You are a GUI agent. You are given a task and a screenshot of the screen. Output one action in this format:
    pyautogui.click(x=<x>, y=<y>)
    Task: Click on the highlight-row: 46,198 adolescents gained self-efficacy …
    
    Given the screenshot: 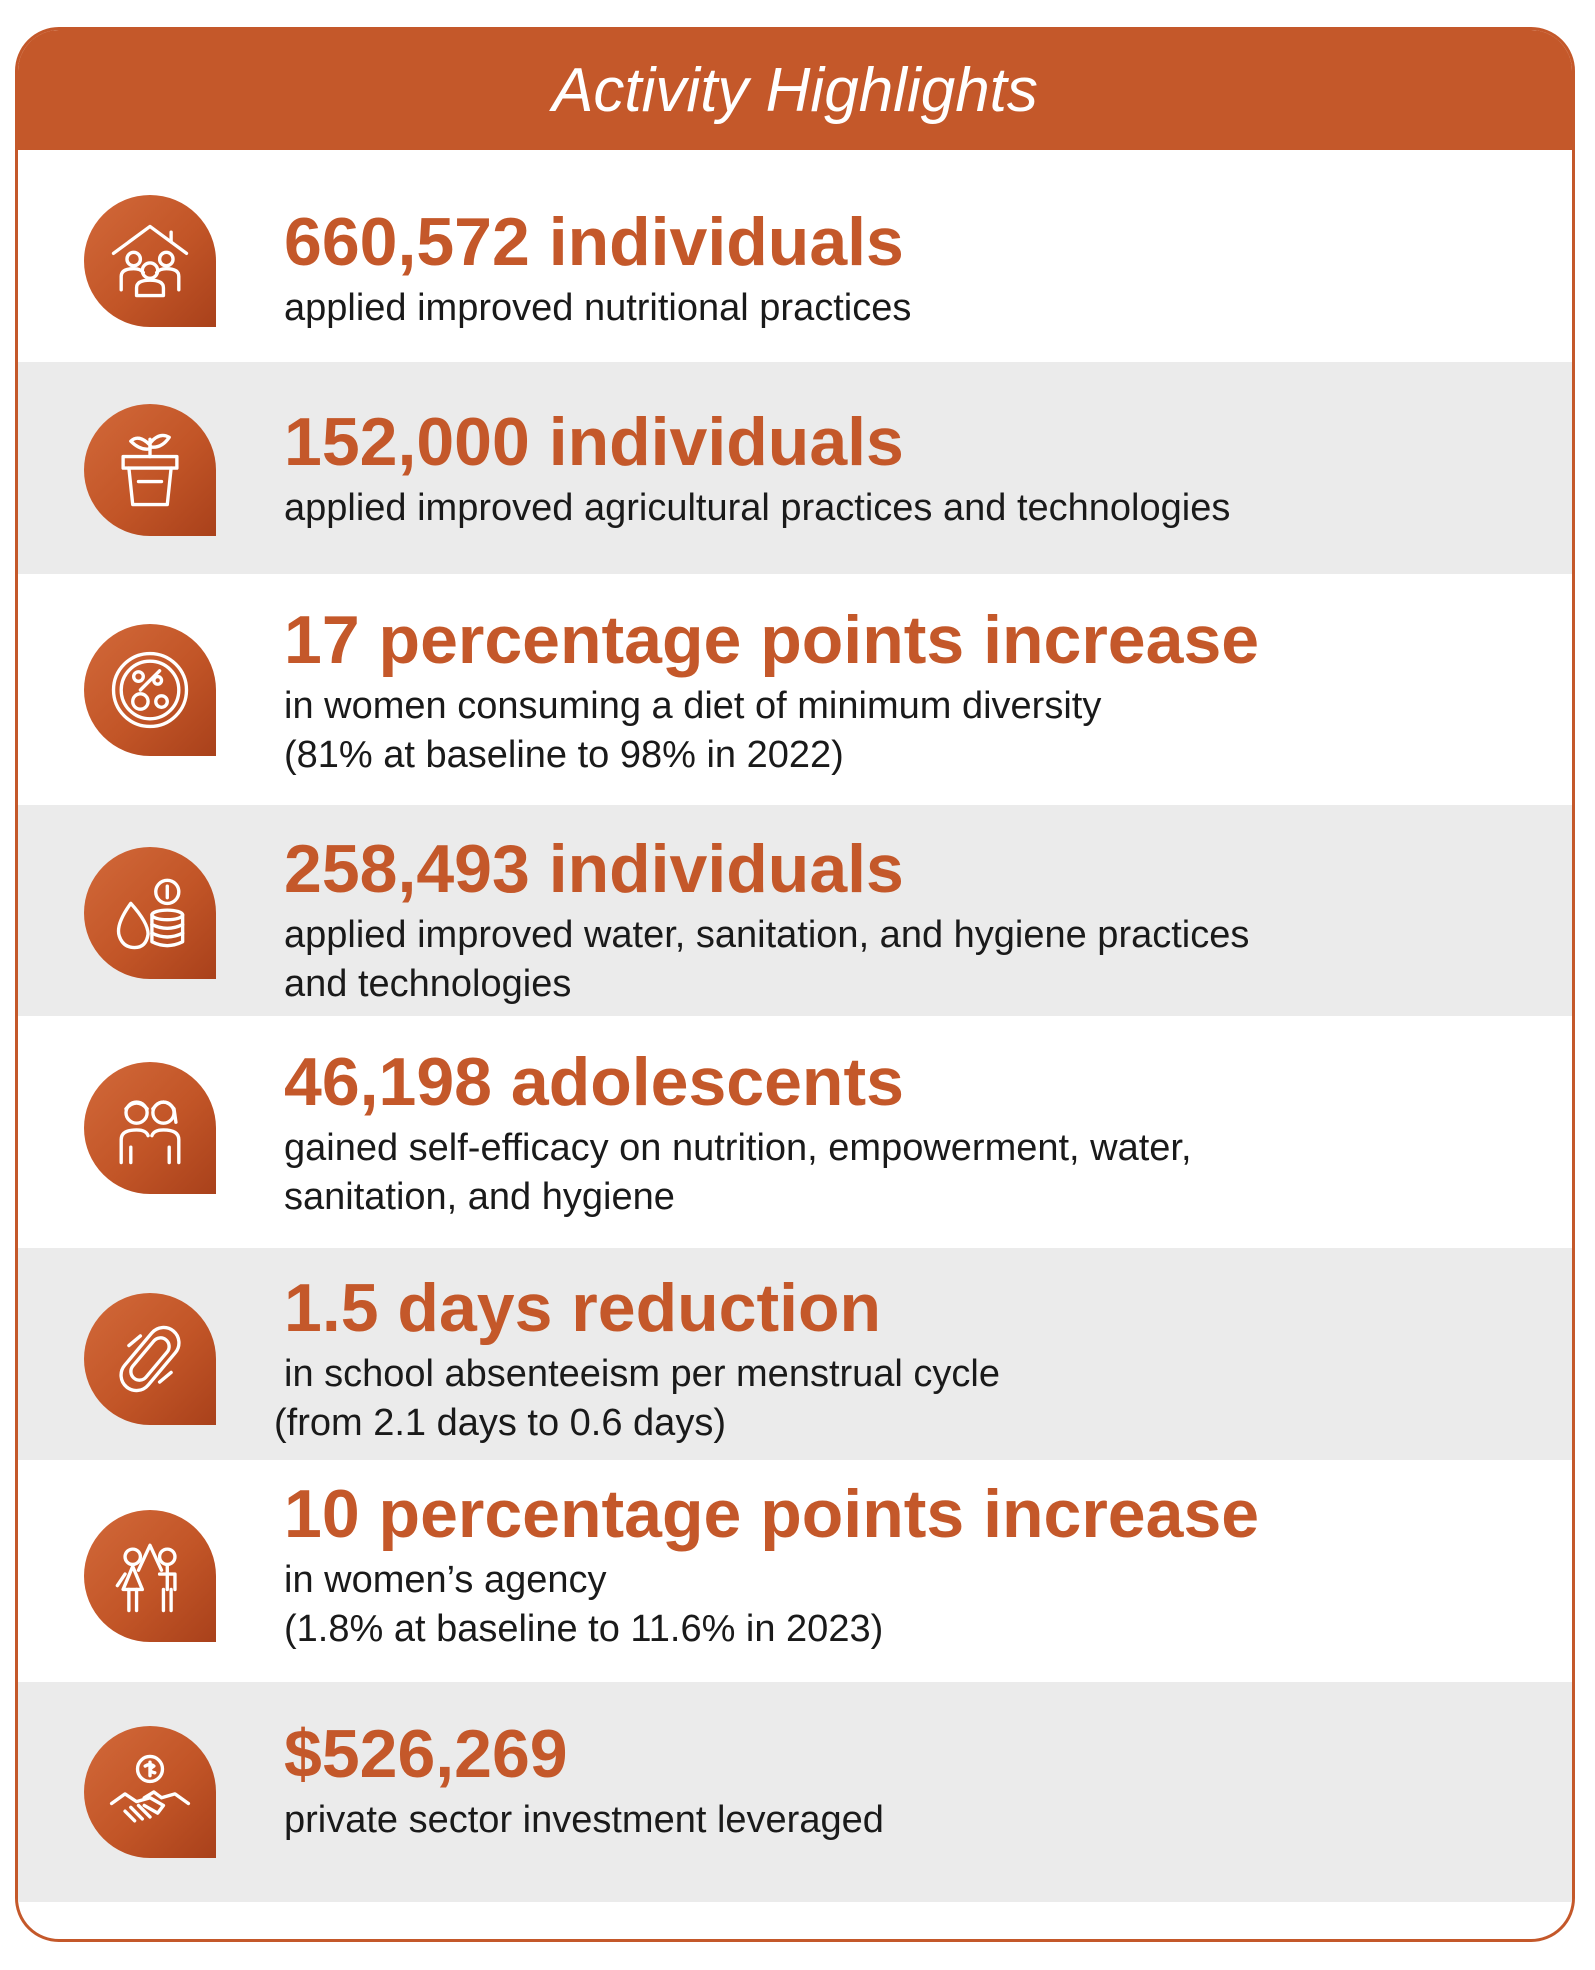 What is the action you would take?
    pyautogui.click(x=795, y=1132)
    